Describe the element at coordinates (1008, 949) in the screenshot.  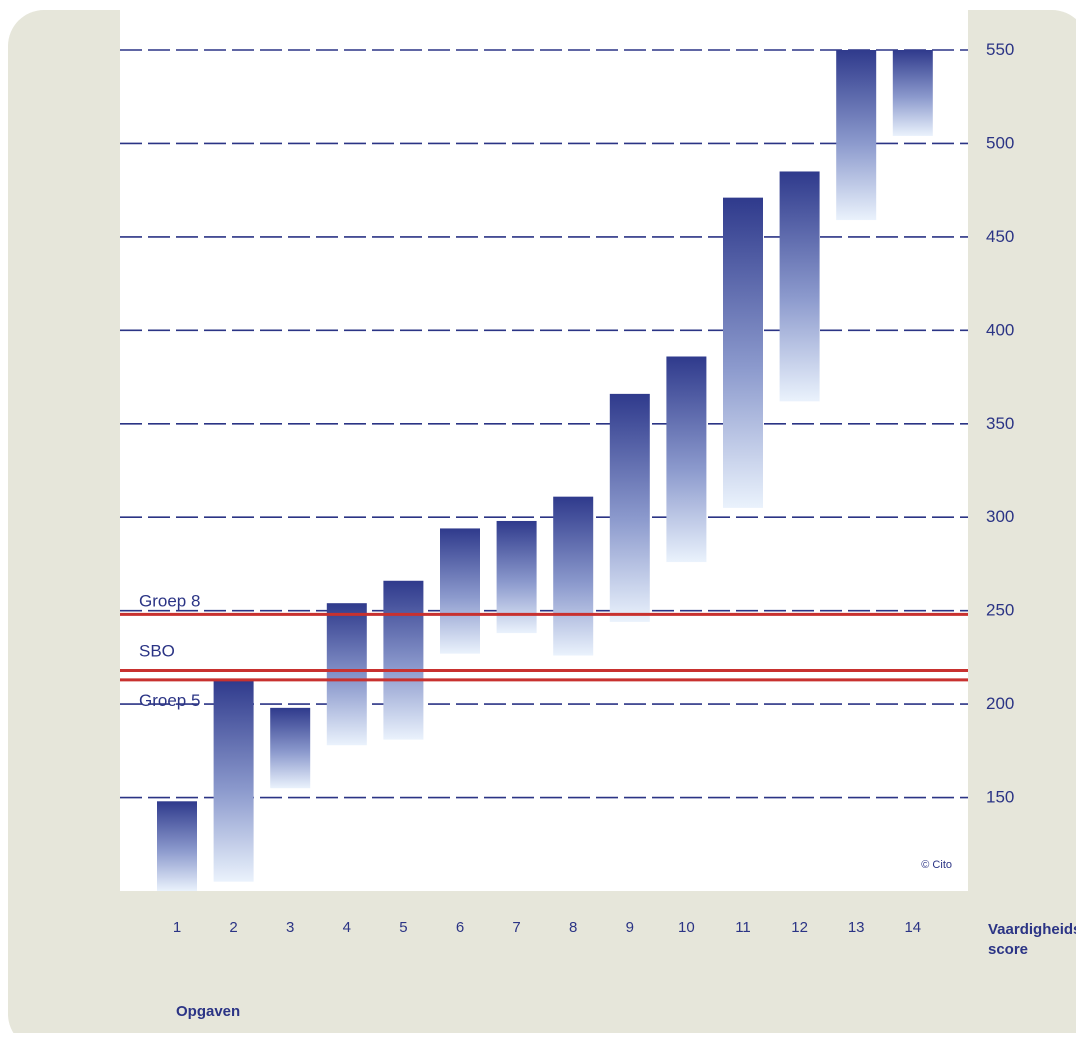
I see `y-axis-label-line2: score` at that location.